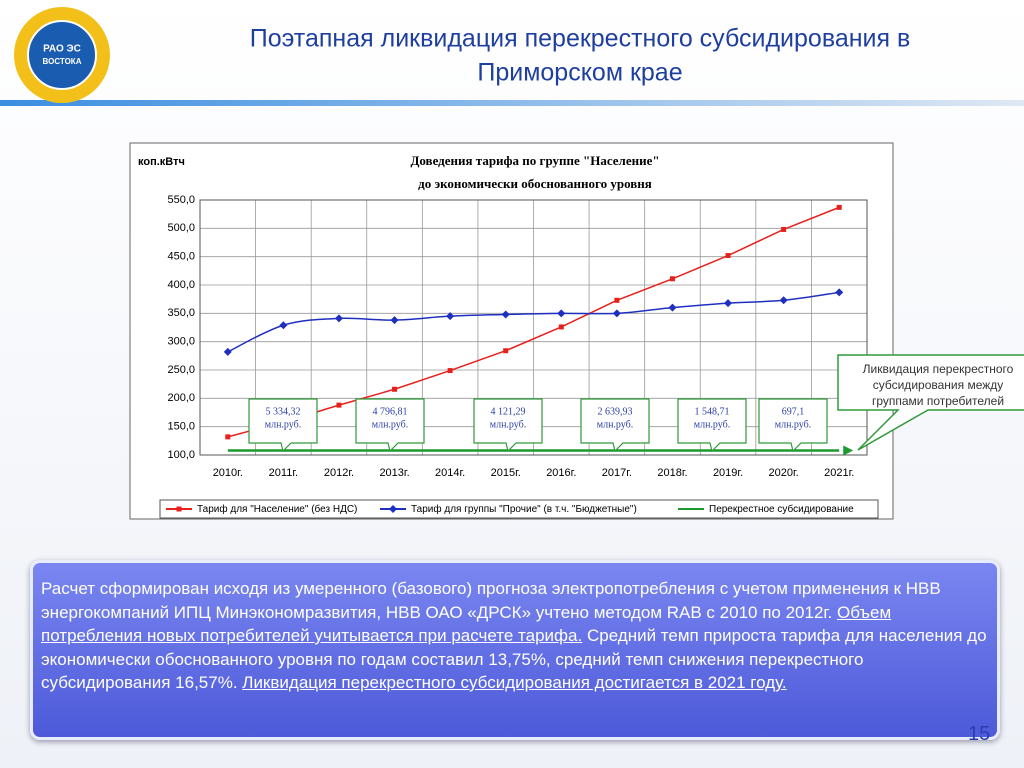  What do you see at coordinates (561, 473) in the screenshot?
I see `x-tick-label: 2016г.` at bounding box center [561, 473].